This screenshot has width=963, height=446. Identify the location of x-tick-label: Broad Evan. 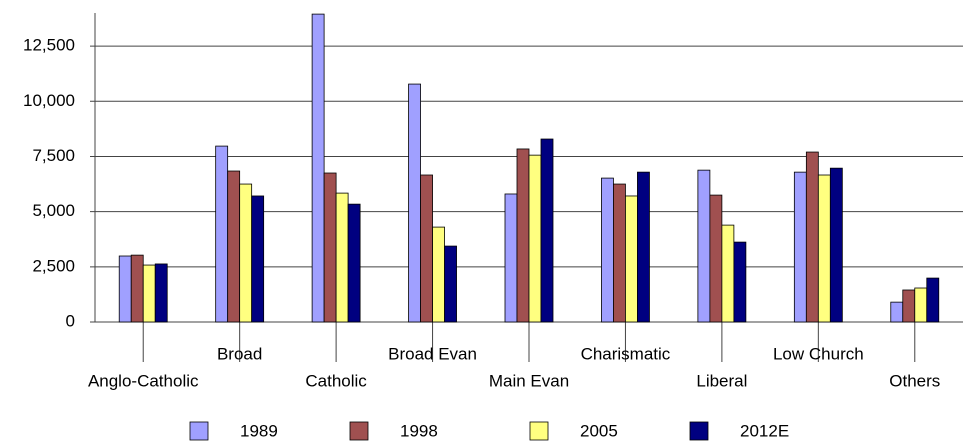
(432, 353).